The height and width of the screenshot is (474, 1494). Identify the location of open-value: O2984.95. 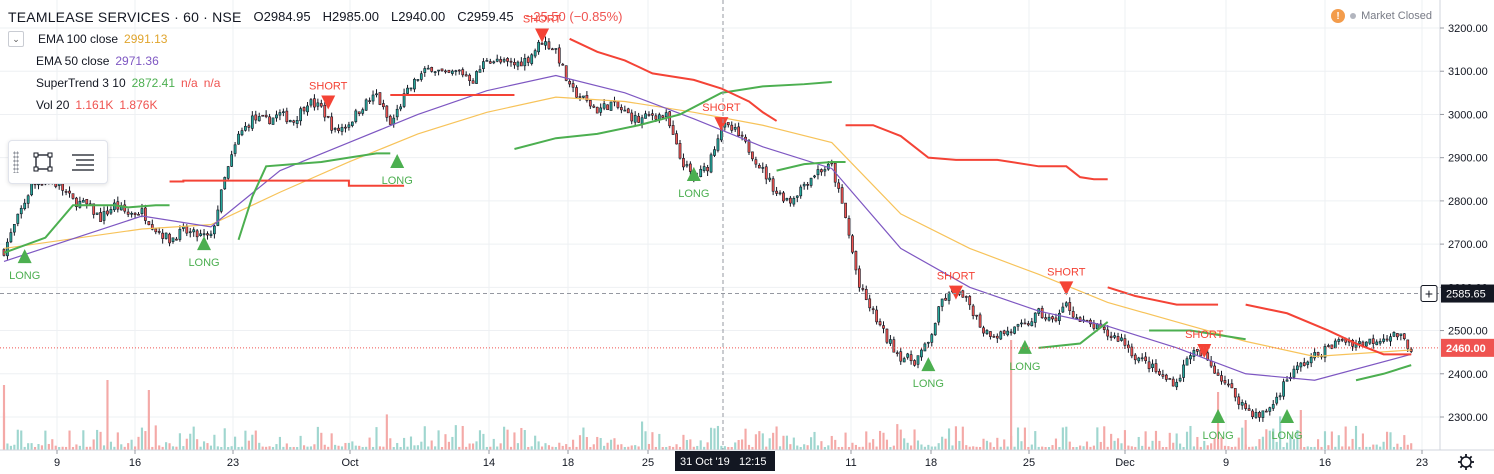
(282, 16).